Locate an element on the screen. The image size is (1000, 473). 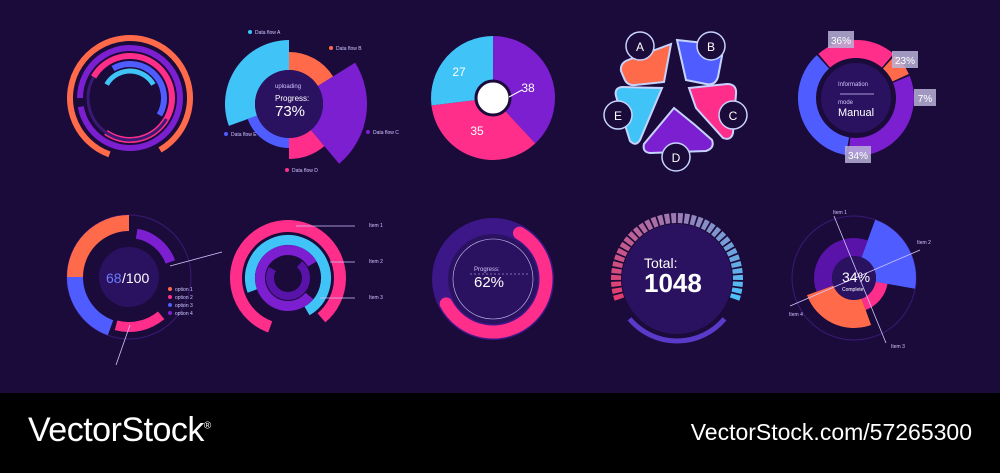
center-total: /100 is located at coordinates (135, 278).